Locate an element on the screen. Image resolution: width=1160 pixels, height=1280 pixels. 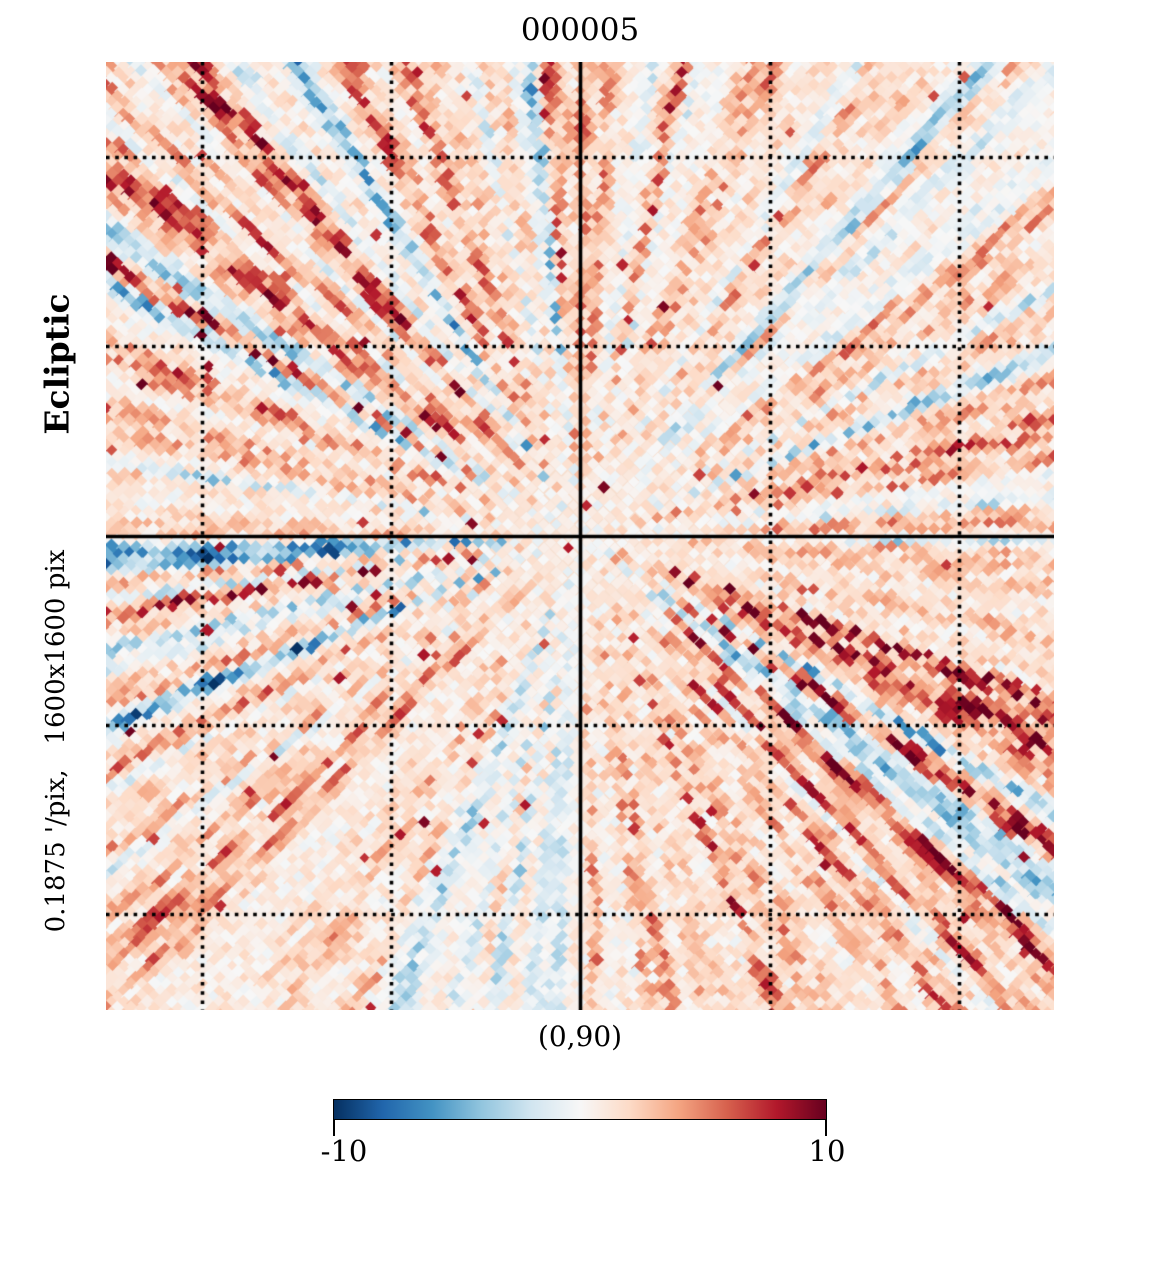
colorbar-tick-max is located at coordinates (826, 1127).